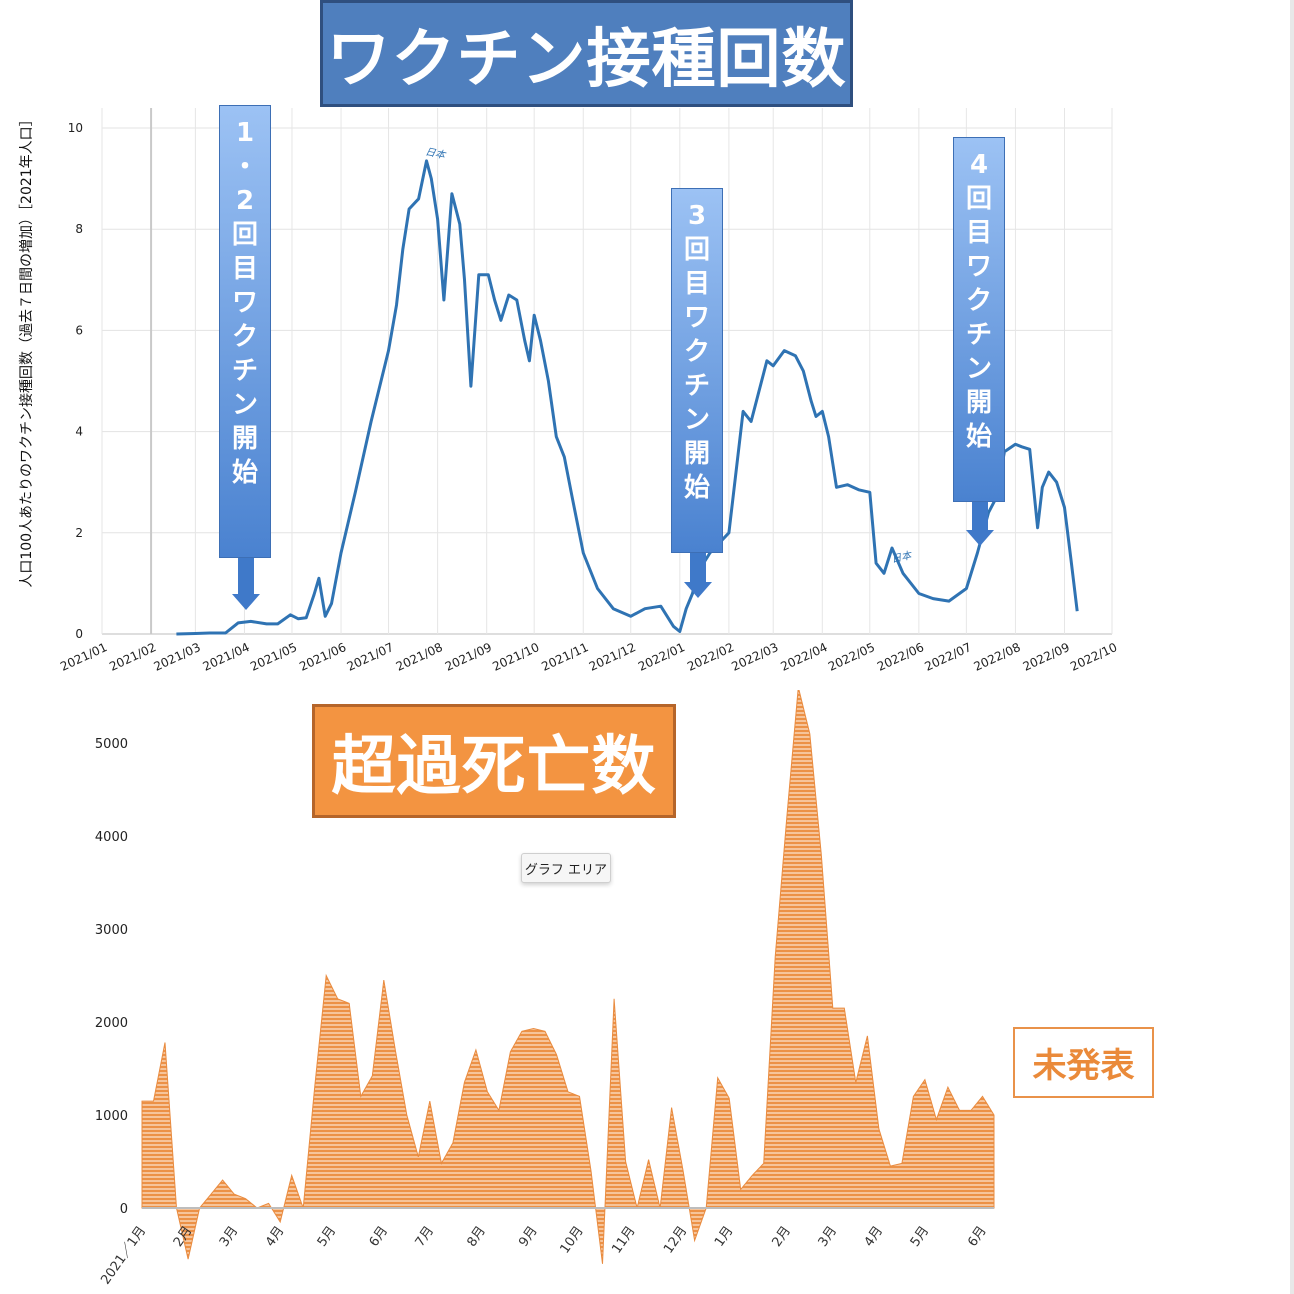 This screenshot has height=1294, width=1294. Describe the element at coordinates (79, 432) in the screenshot. I see `y-tick-label: 4` at that location.